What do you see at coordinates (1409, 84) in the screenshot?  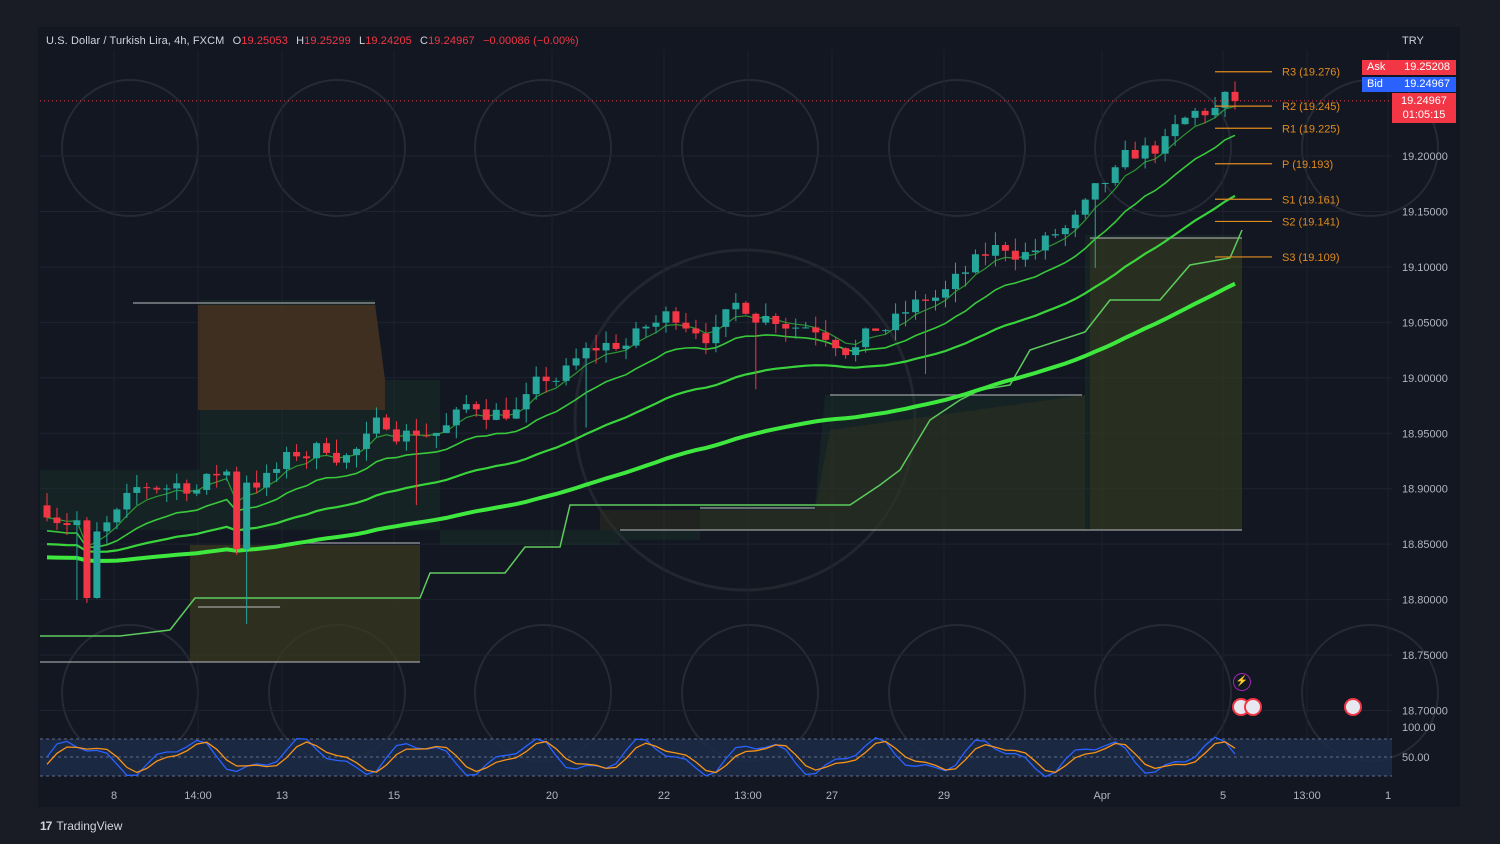 I see `bid-tag: Bid 19.24967` at bounding box center [1409, 84].